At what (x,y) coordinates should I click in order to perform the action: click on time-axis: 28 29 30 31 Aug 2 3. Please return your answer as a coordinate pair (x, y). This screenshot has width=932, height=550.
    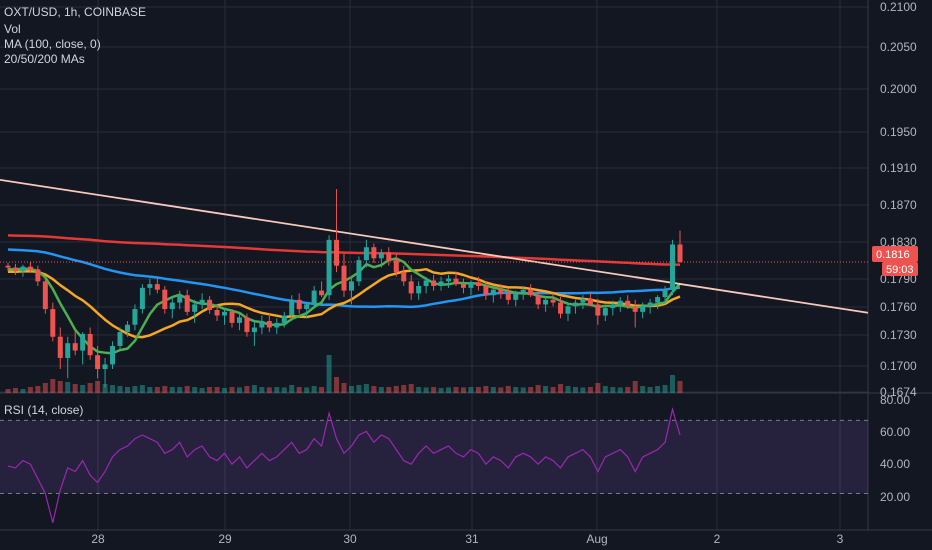
    Looking at the image, I should click on (467, 539).